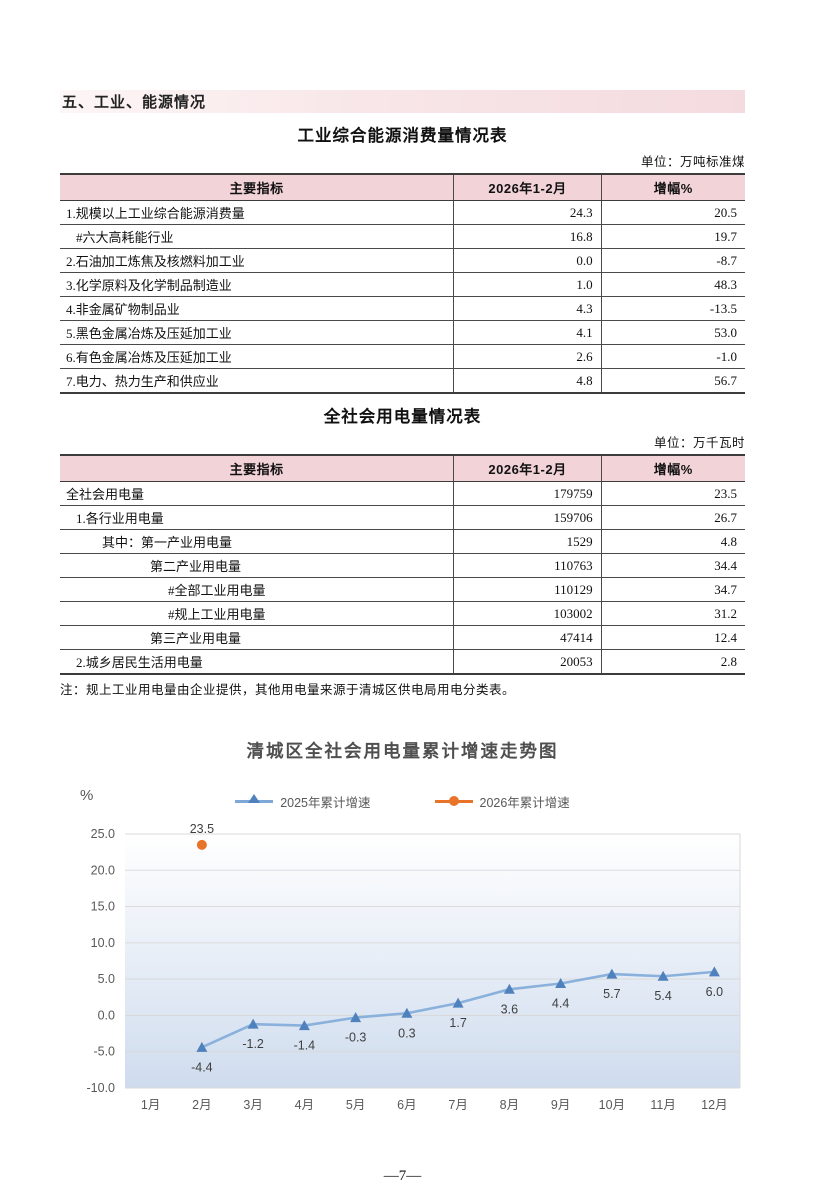 The image size is (827, 1185). Describe the element at coordinates (714, 1105) in the screenshot. I see `svg-text: 12月` at that location.